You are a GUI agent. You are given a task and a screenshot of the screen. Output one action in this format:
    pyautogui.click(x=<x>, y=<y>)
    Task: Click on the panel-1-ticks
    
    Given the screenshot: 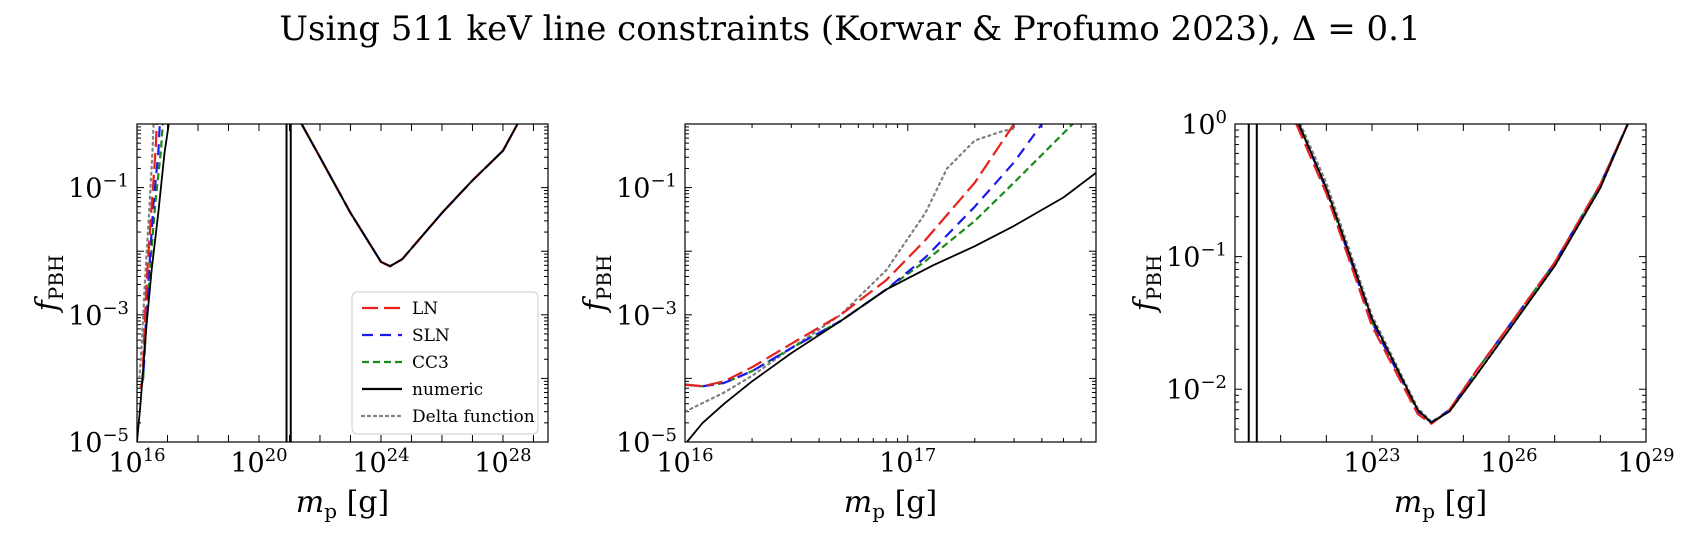 What is the action you would take?
    pyautogui.click(x=342, y=283)
    